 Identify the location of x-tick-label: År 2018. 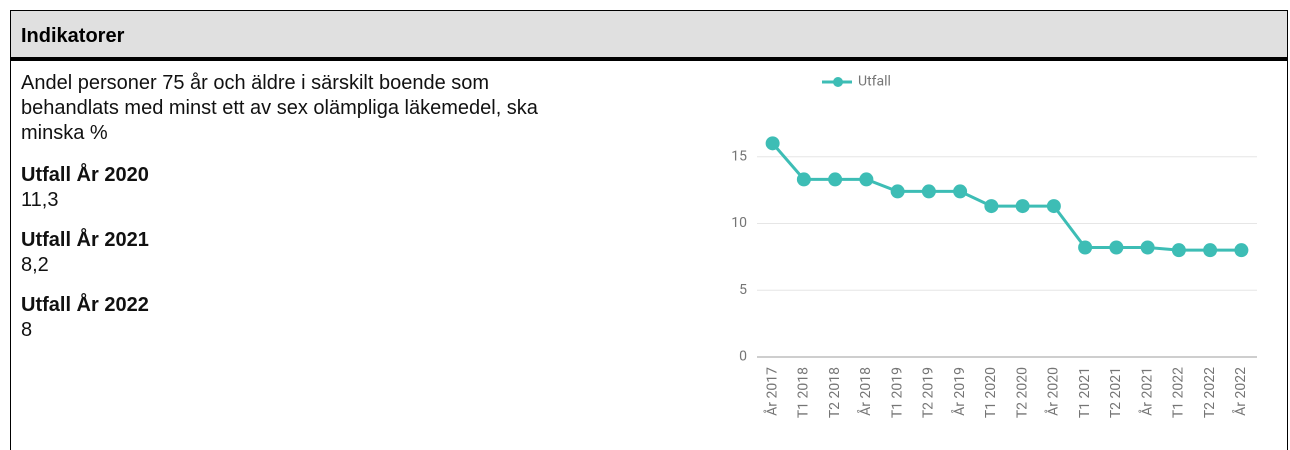
(865, 391).